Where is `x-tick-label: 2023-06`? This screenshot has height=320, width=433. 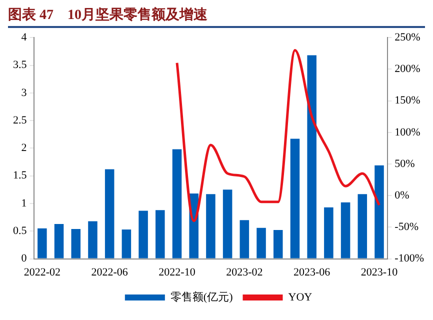
x-tick-label: 2023-06 is located at coordinates (312, 272).